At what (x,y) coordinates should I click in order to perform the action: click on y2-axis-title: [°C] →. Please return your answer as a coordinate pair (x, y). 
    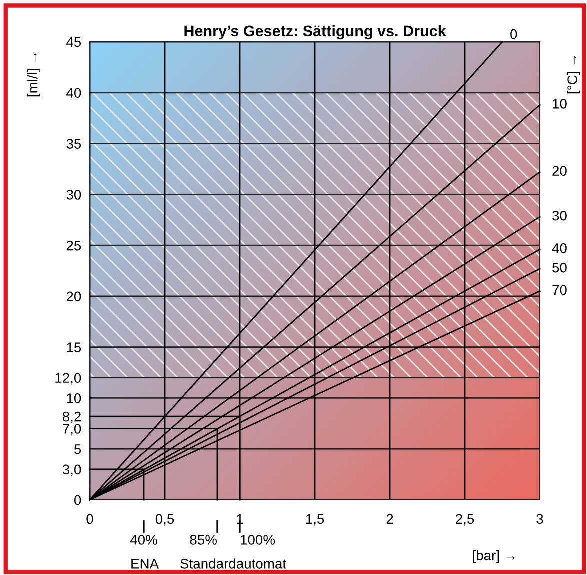
    Looking at the image, I should click on (573, 75).